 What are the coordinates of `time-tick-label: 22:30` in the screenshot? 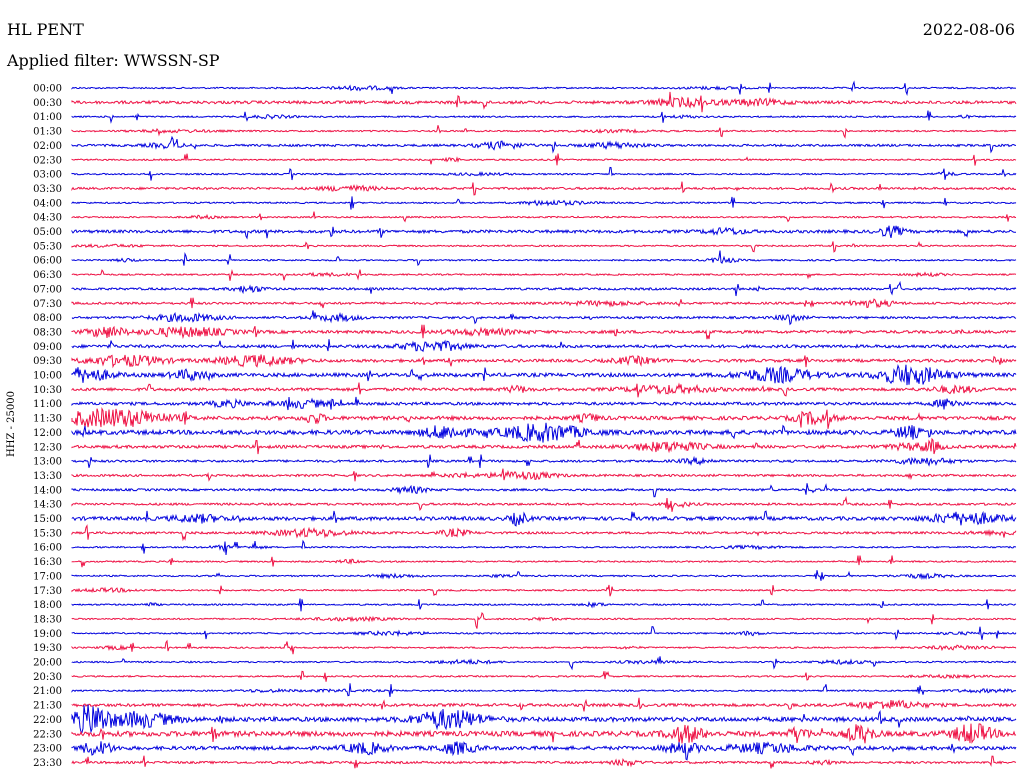 It's located at (47, 734).